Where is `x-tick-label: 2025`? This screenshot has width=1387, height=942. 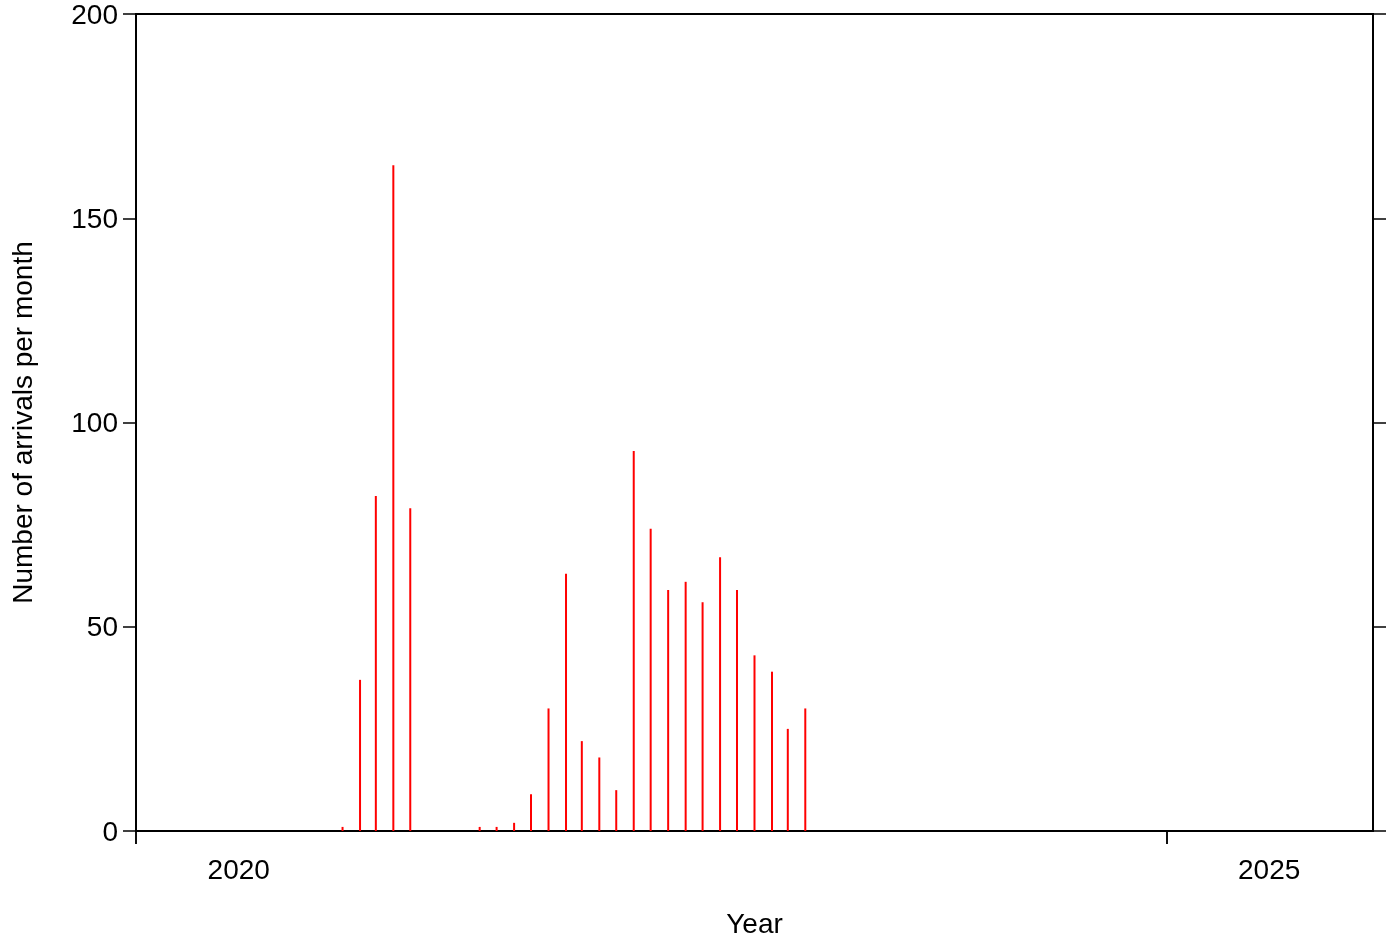
x-tick-label: 2025 is located at coordinates (1269, 869).